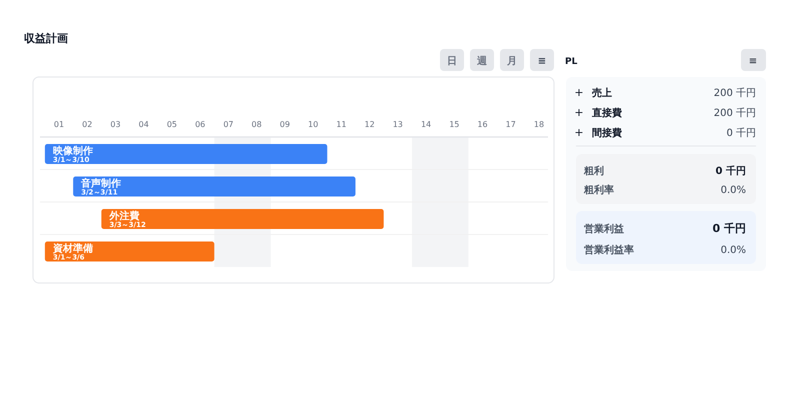  I want to click on text: 週, so click(482, 61).